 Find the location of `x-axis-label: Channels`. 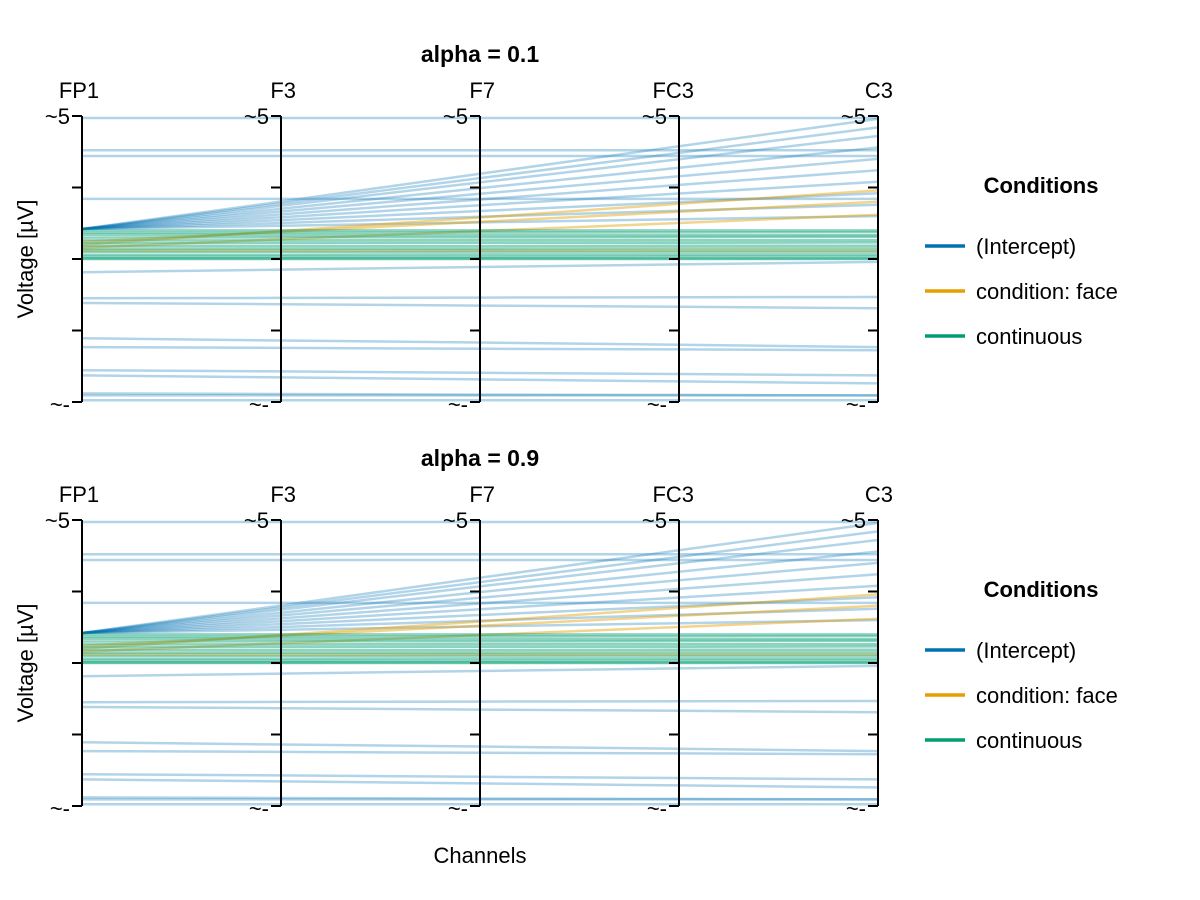

x-axis-label: Channels is located at coordinates (480, 855).